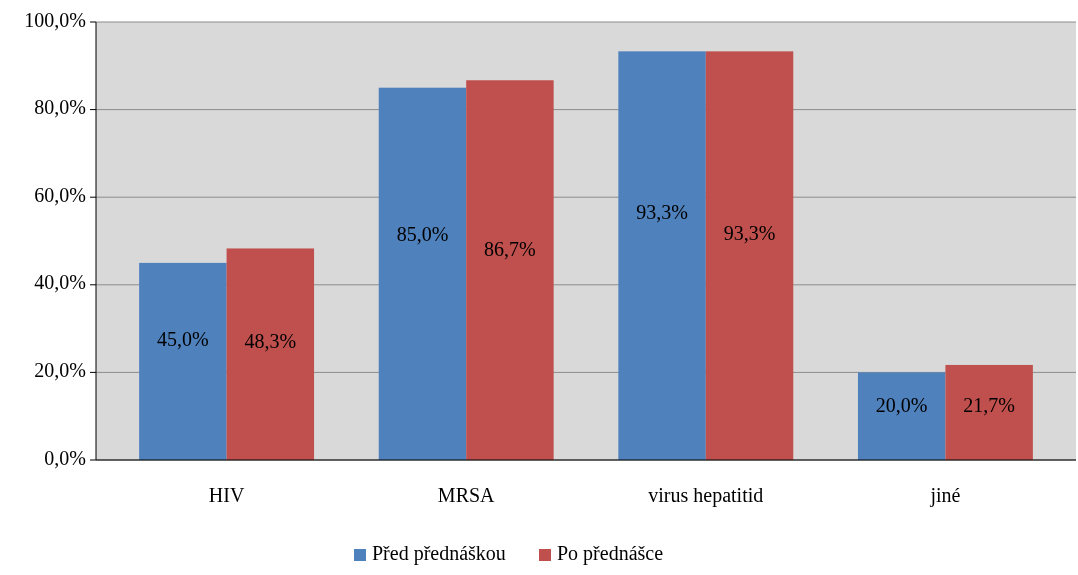  Describe the element at coordinates (226, 495) in the screenshot. I see `x-tick-label: HIV` at that location.